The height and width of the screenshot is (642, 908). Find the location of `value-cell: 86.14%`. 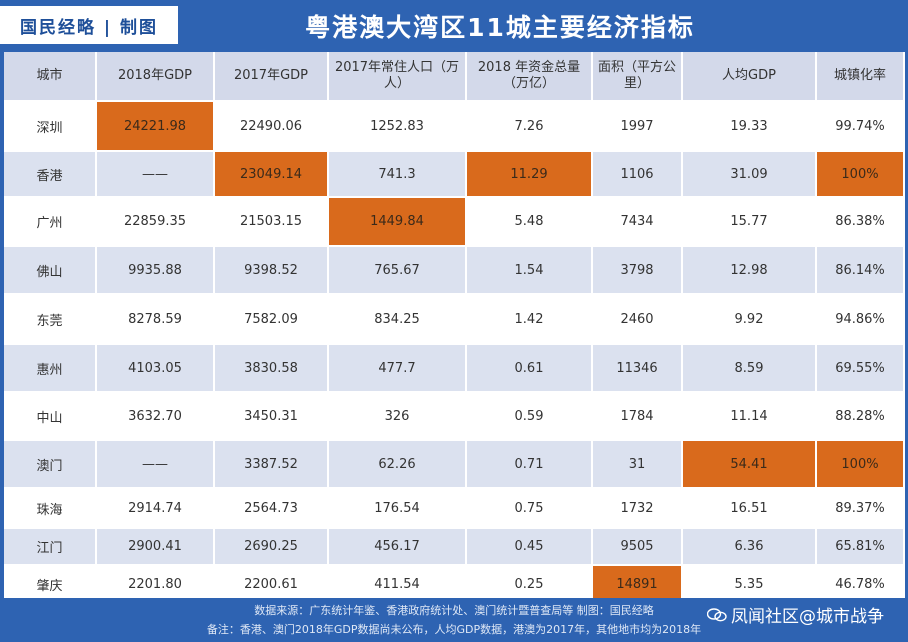

value-cell: 86.14% is located at coordinates (860, 270).